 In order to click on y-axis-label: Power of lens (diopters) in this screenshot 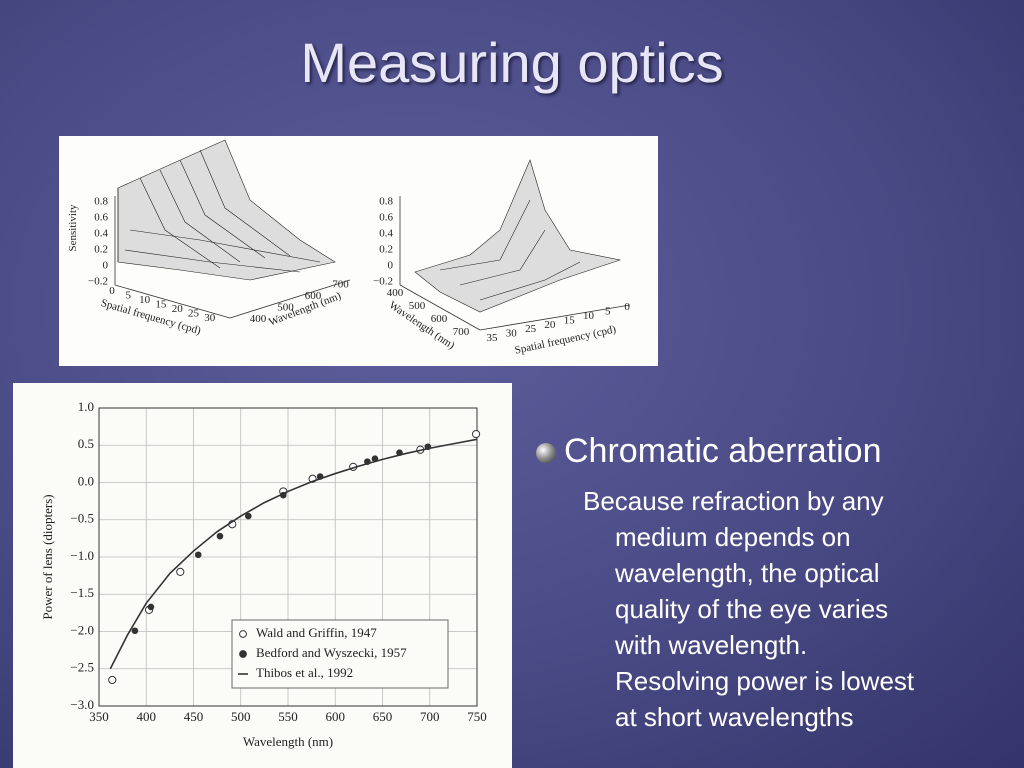, I will do `click(47, 556)`.